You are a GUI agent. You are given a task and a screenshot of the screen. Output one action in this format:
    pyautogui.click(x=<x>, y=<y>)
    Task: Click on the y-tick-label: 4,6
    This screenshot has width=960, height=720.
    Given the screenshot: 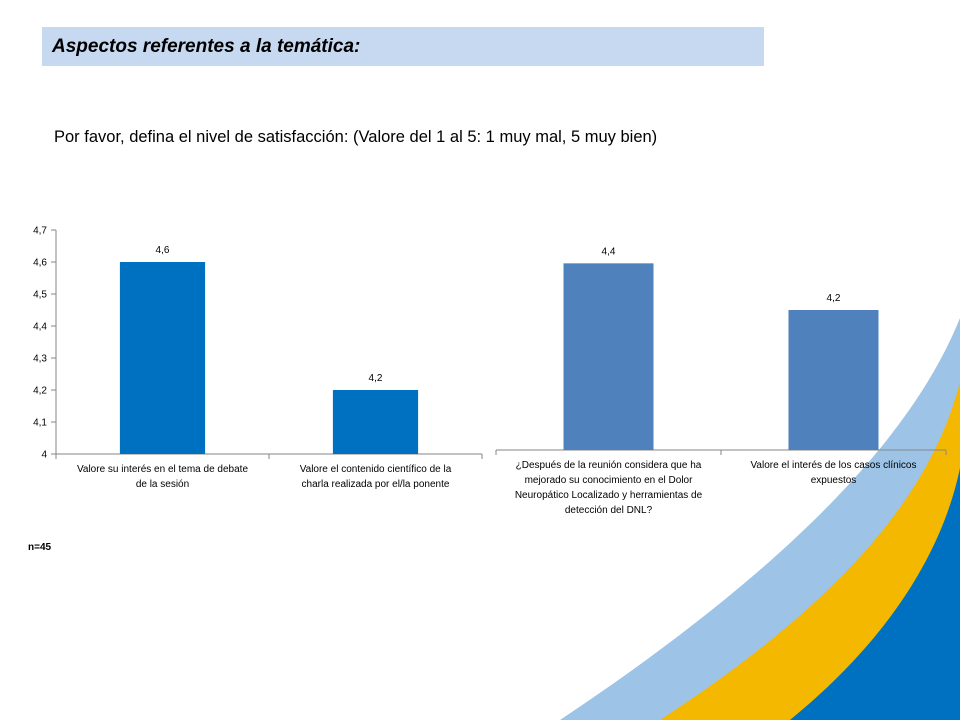 What is the action you would take?
    pyautogui.click(x=40, y=263)
    